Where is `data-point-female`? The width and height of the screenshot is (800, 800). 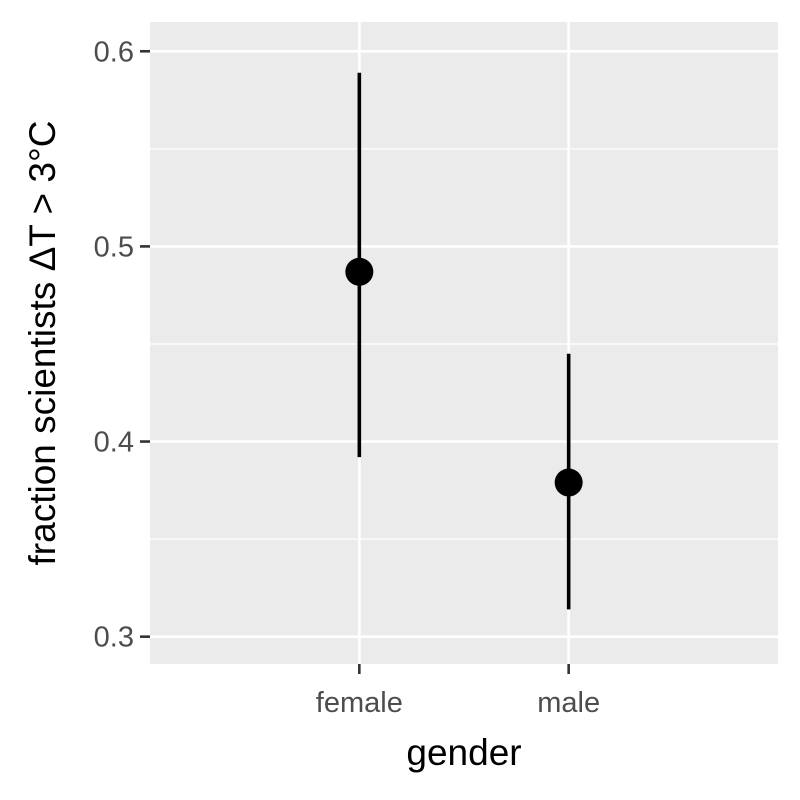 data-point-female is located at coordinates (359, 271).